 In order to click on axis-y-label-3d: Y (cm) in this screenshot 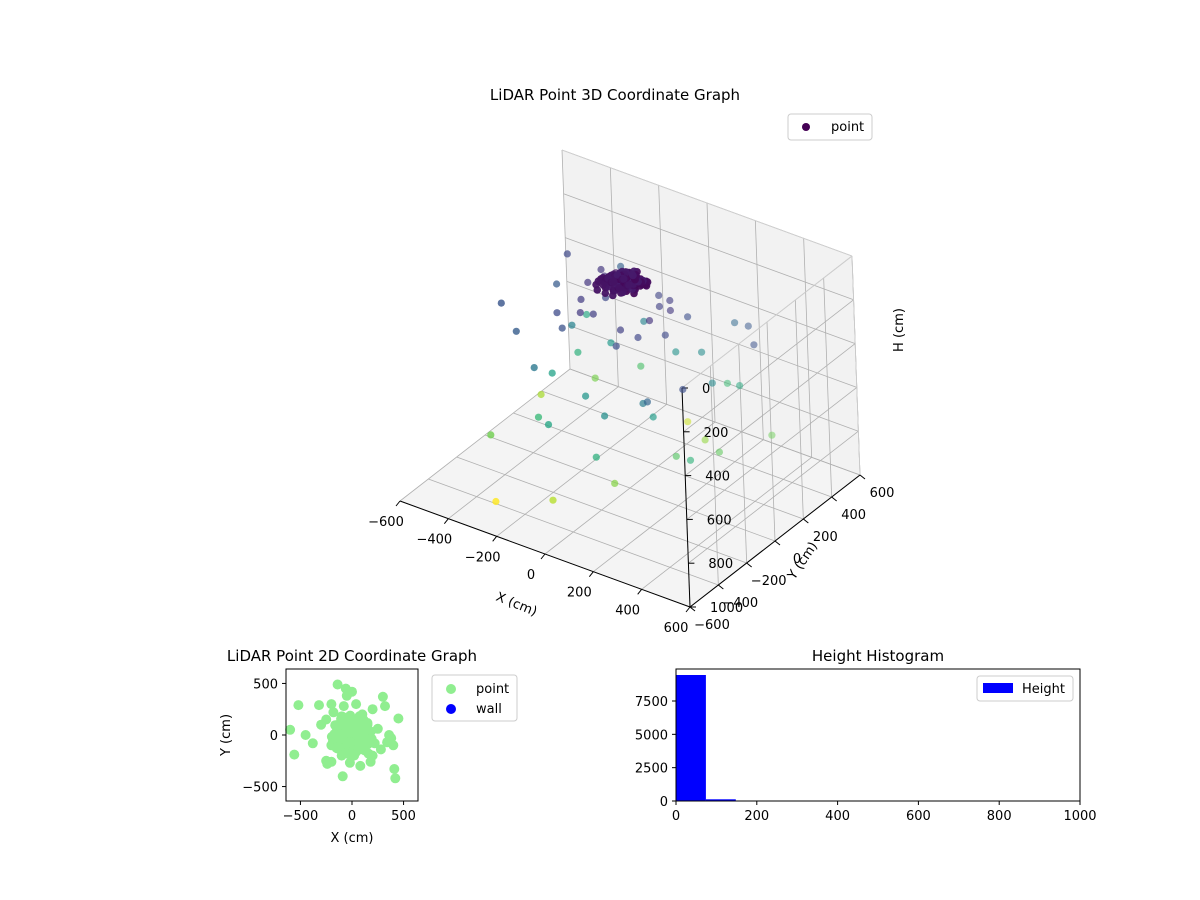, I will do `click(803, 561)`.